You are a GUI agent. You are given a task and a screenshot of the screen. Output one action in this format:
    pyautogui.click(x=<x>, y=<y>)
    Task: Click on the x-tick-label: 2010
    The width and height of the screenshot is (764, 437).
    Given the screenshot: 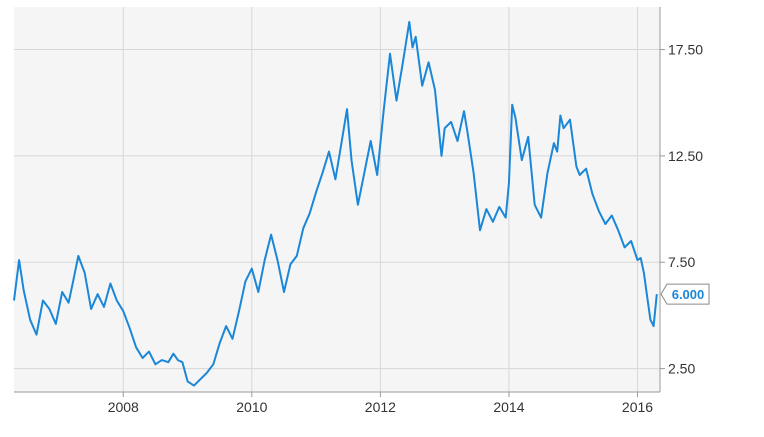 What is the action you would take?
    pyautogui.click(x=251, y=407)
    